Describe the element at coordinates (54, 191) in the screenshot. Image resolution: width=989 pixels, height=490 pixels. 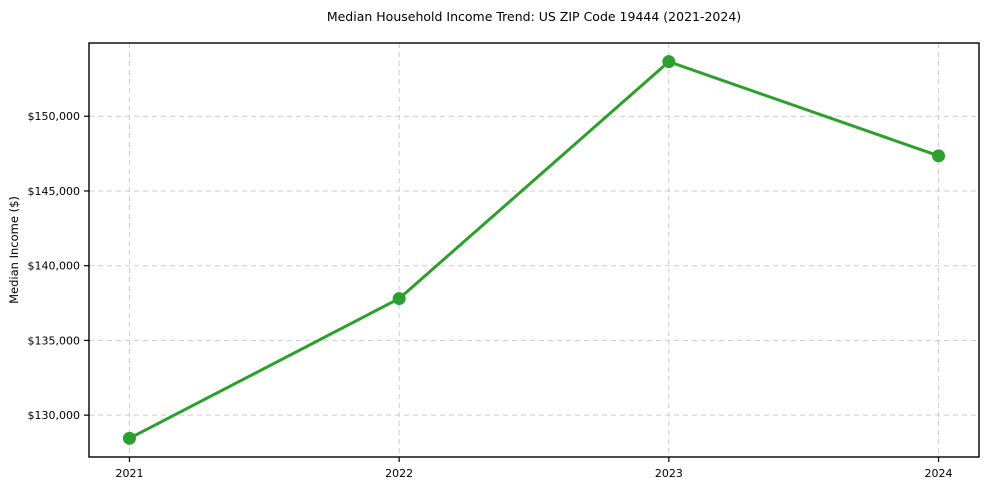
I see `y-tick-label: $145,000` at that location.